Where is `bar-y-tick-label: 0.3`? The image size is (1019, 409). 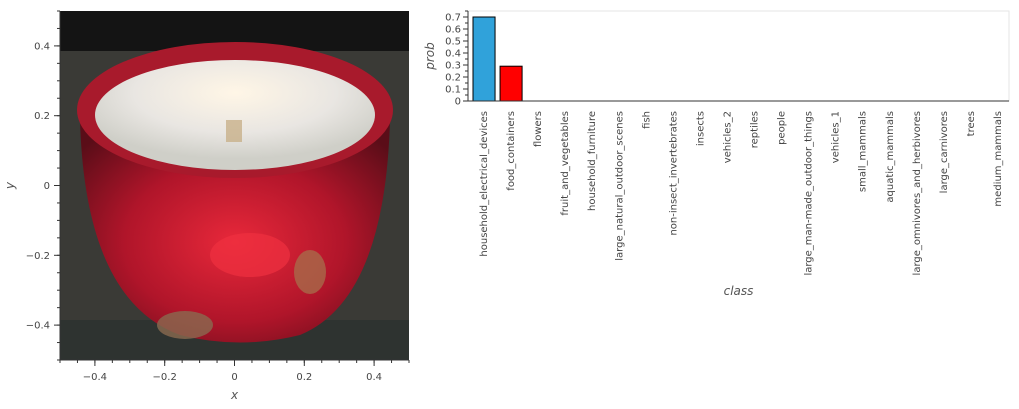
bar-y-tick-label: 0.3 is located at coordinates (453, 66).